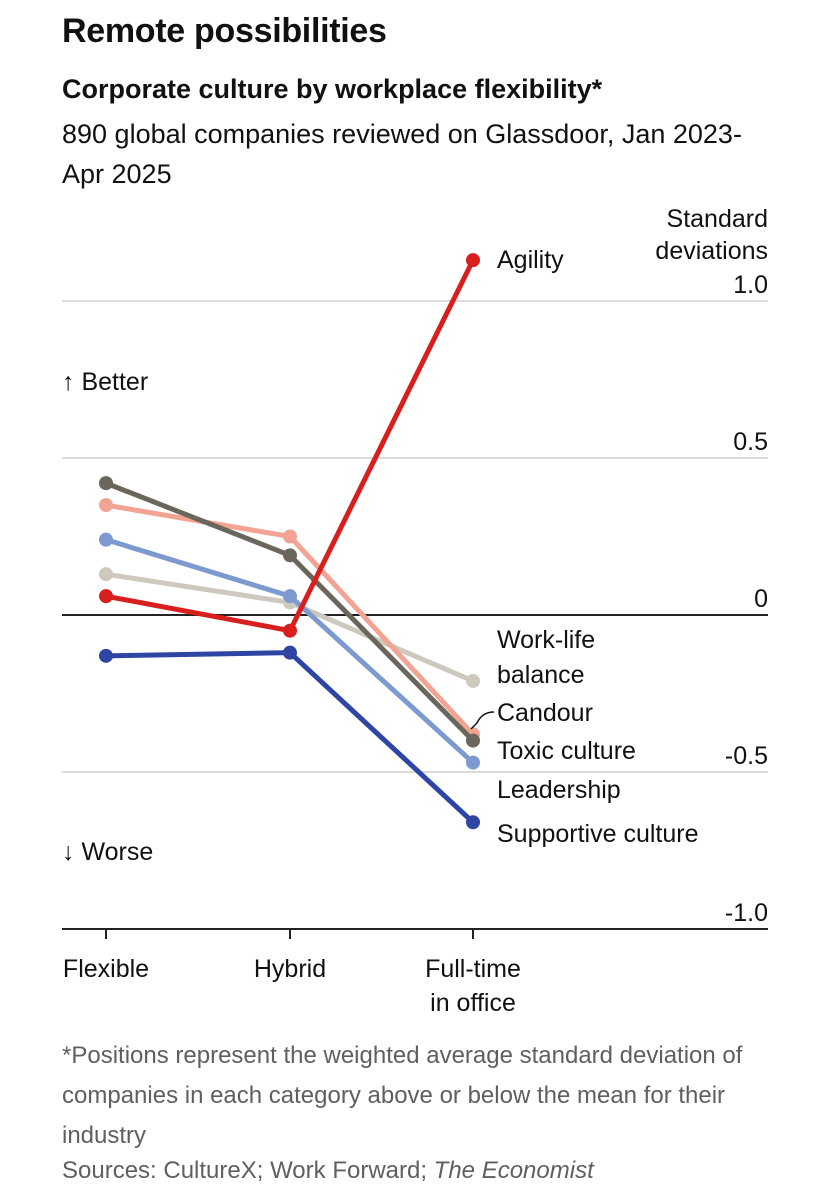 Image resolution: width=829 pixels, height=1200 pixels. Describe the element at coordinates (224, 31) in the screenshot. I see `chart-title: Remote possibilities` at that location.